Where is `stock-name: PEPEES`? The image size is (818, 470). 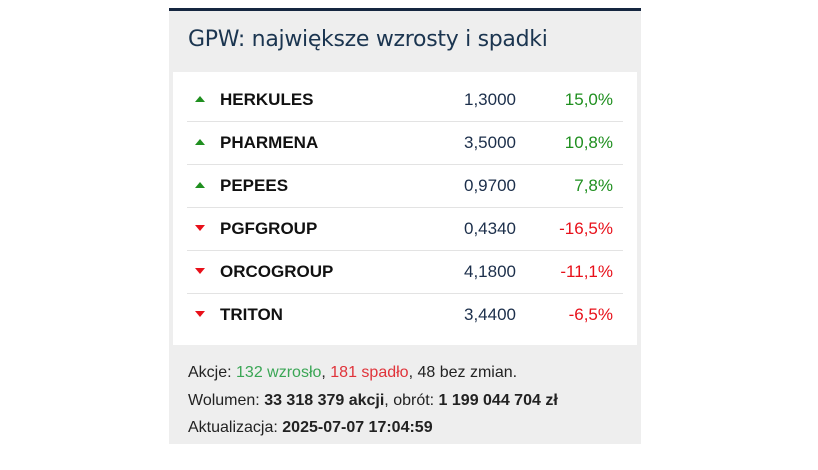
stock-name: PEPEES is located at coordinates (254, 185).